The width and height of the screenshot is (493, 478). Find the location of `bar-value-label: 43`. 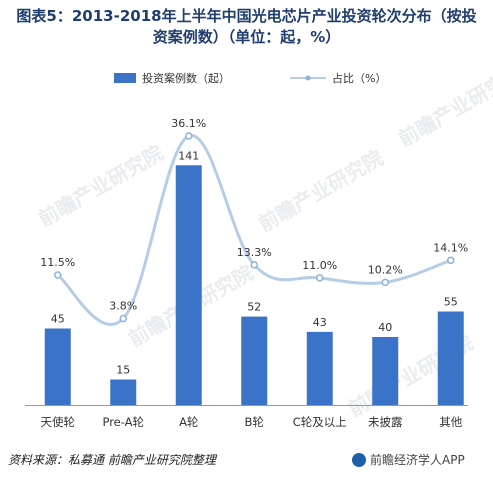

bar-value-label: 43 is located at coordinates (320, 322).